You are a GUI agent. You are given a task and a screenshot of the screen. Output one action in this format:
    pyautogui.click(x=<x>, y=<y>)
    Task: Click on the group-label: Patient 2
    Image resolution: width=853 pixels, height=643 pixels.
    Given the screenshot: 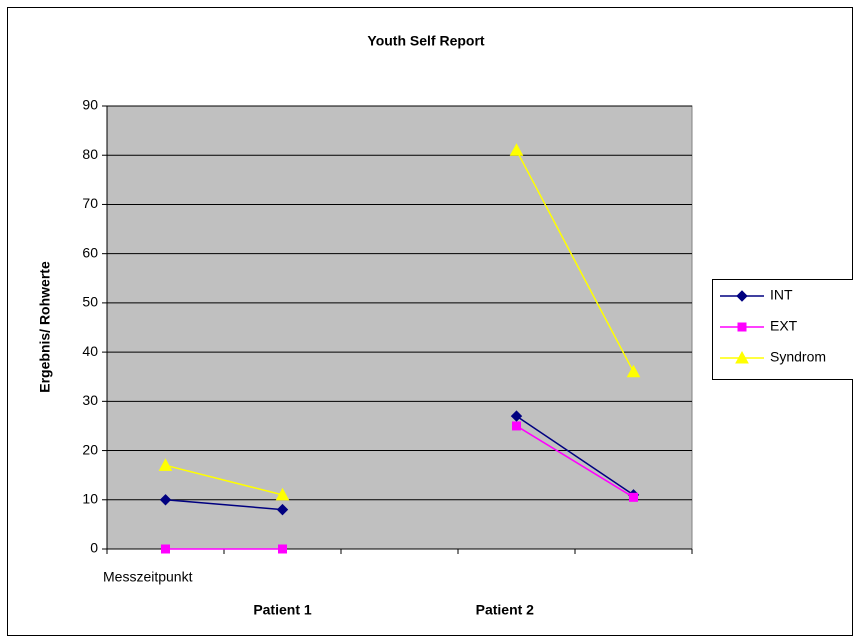 What is the action you would take?
    pyautogui.click(x=505, y=610)
    